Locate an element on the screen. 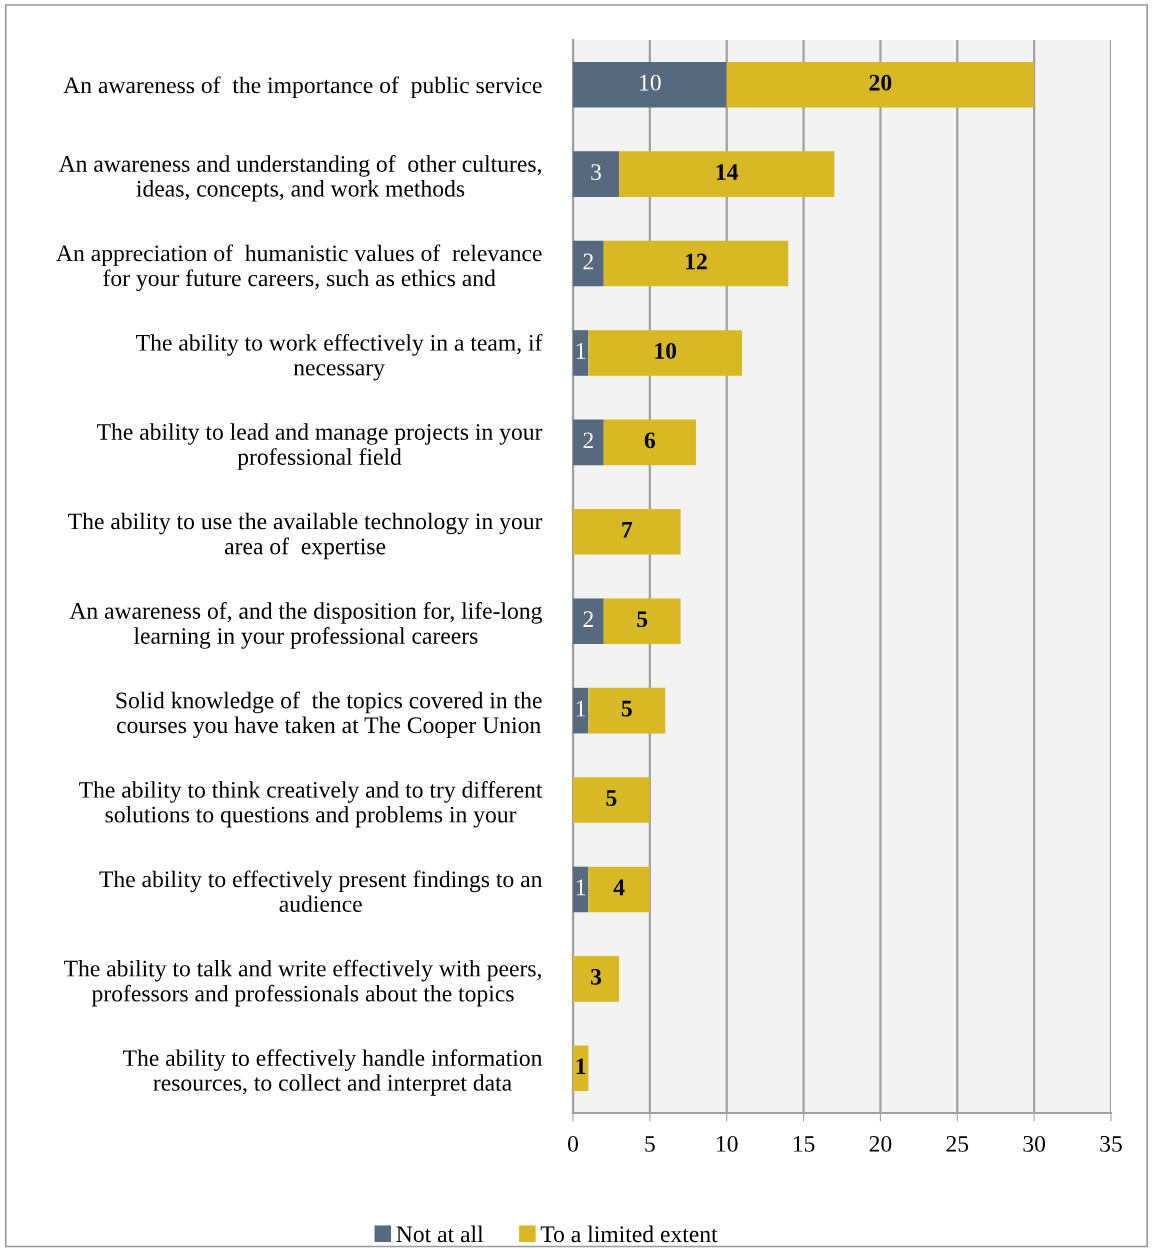  y-tick-label: The ability to effectively present findings to an audience is located at coordinates (321, 891).